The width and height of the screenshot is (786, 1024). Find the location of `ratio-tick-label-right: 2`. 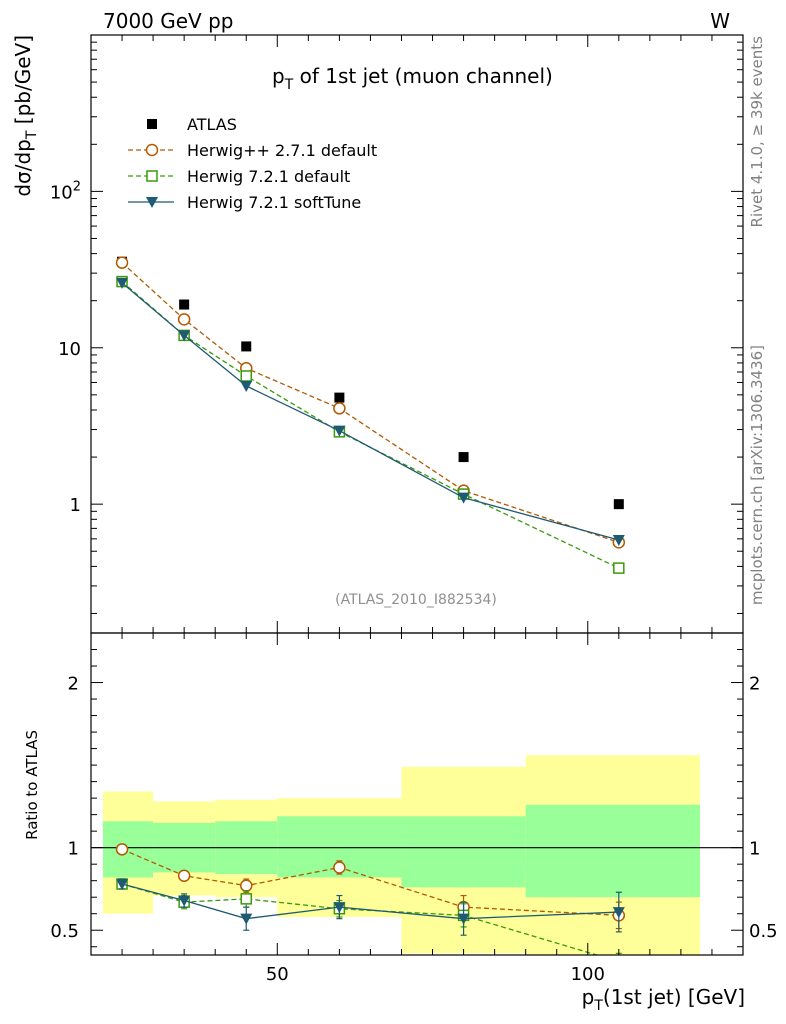

ratio-tick-label-right: 2 is located at coordinates (754, 684).